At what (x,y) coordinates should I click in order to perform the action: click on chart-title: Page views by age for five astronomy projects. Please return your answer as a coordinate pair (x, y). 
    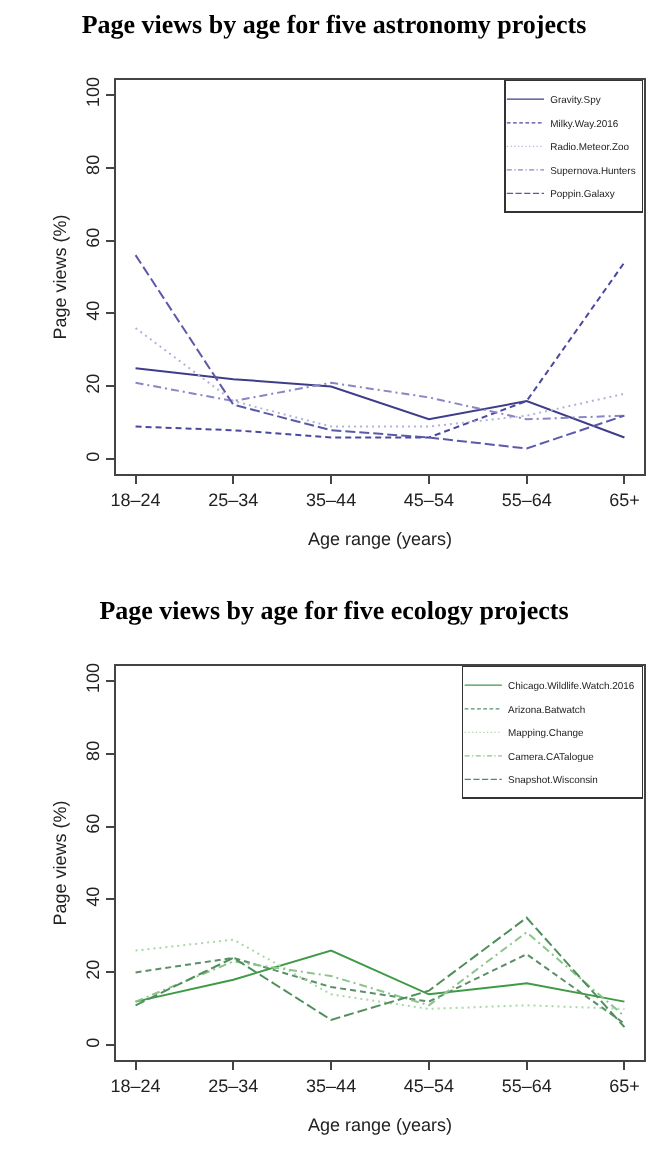
    Looking at the image, I should click on (334, 23).